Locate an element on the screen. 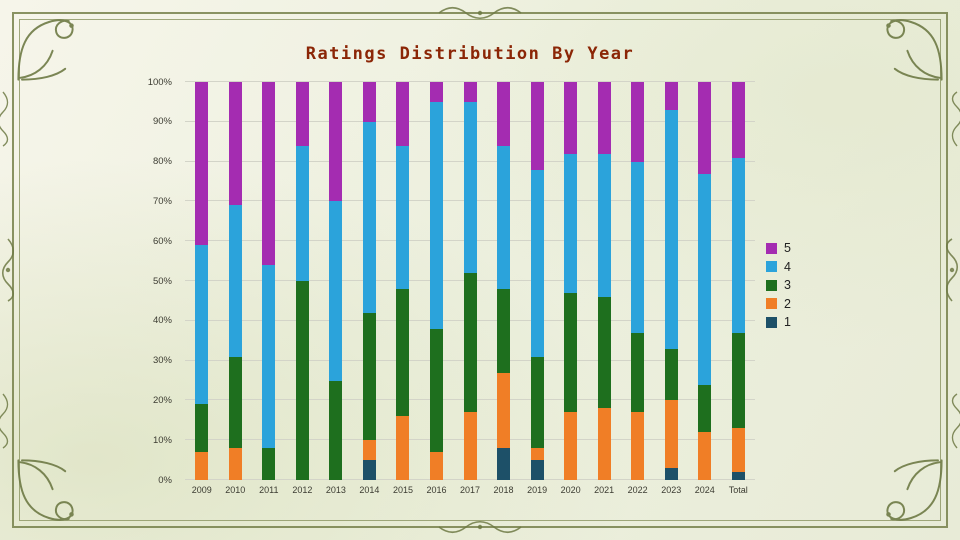  x-axis-label: 2013 is located at coordinates (335, 490).